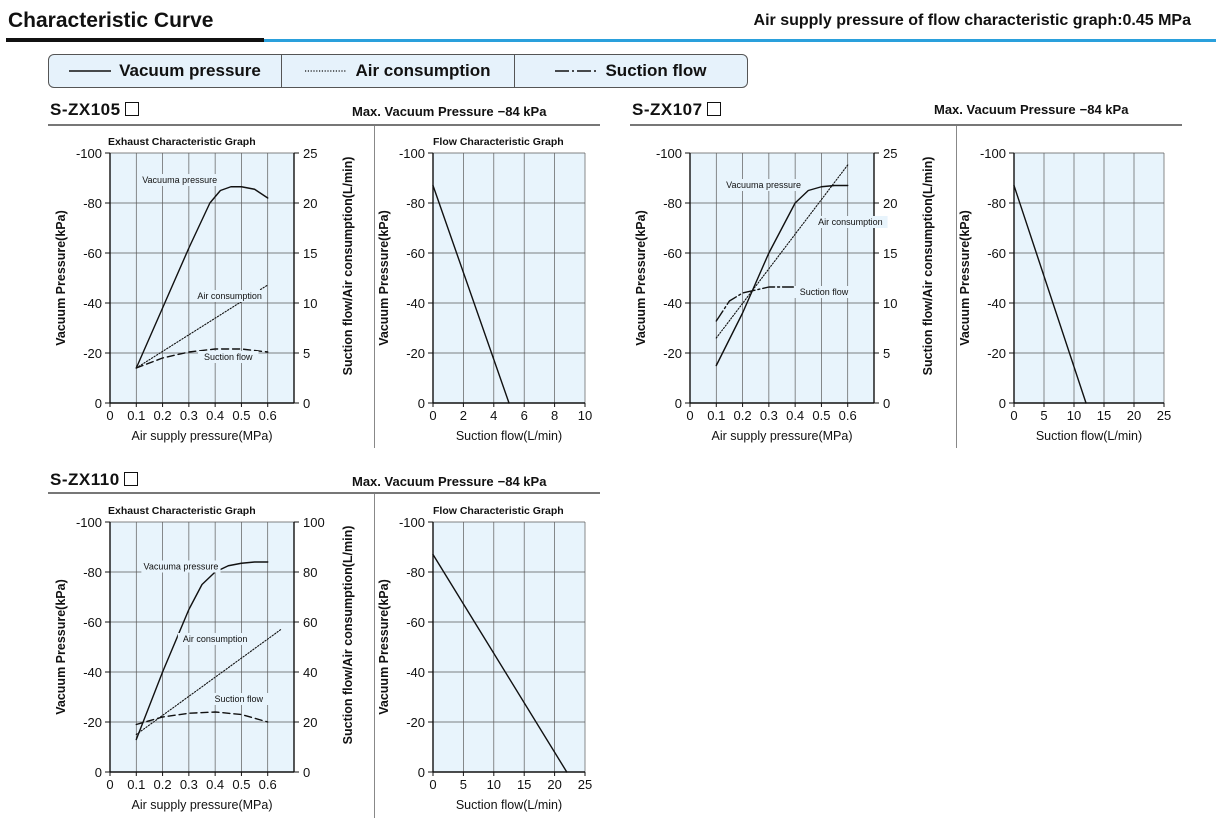  What do you see at coordinates (310, 622) in the screenshot?
I see `y2-tick-label: 60` at bounding box center [310, 622].